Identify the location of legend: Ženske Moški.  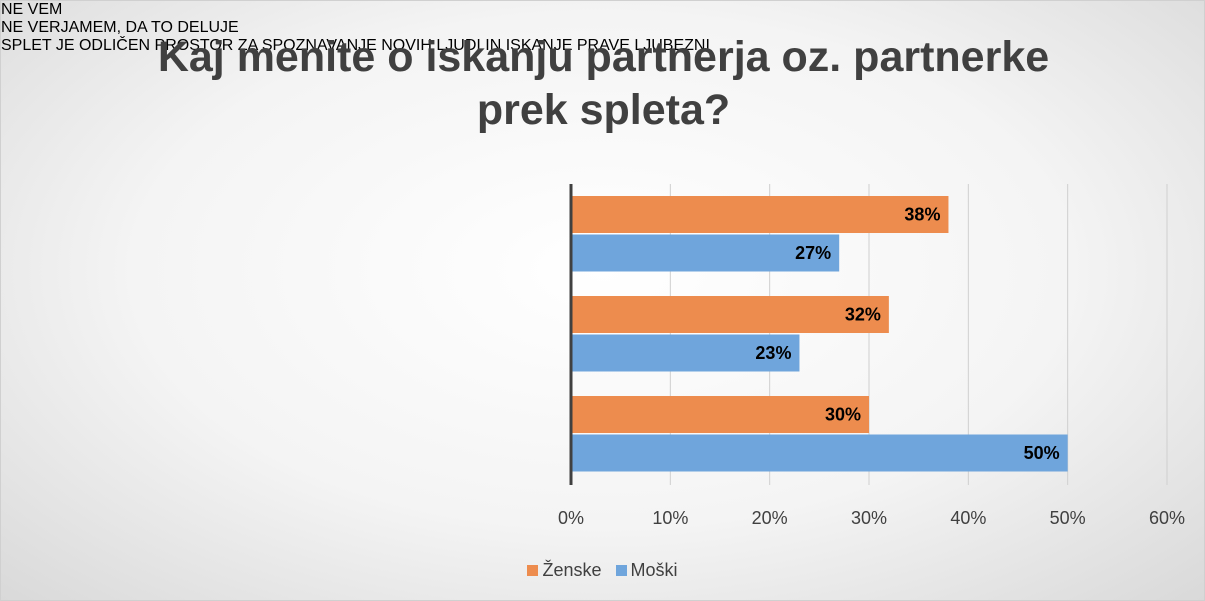
(602, 570).